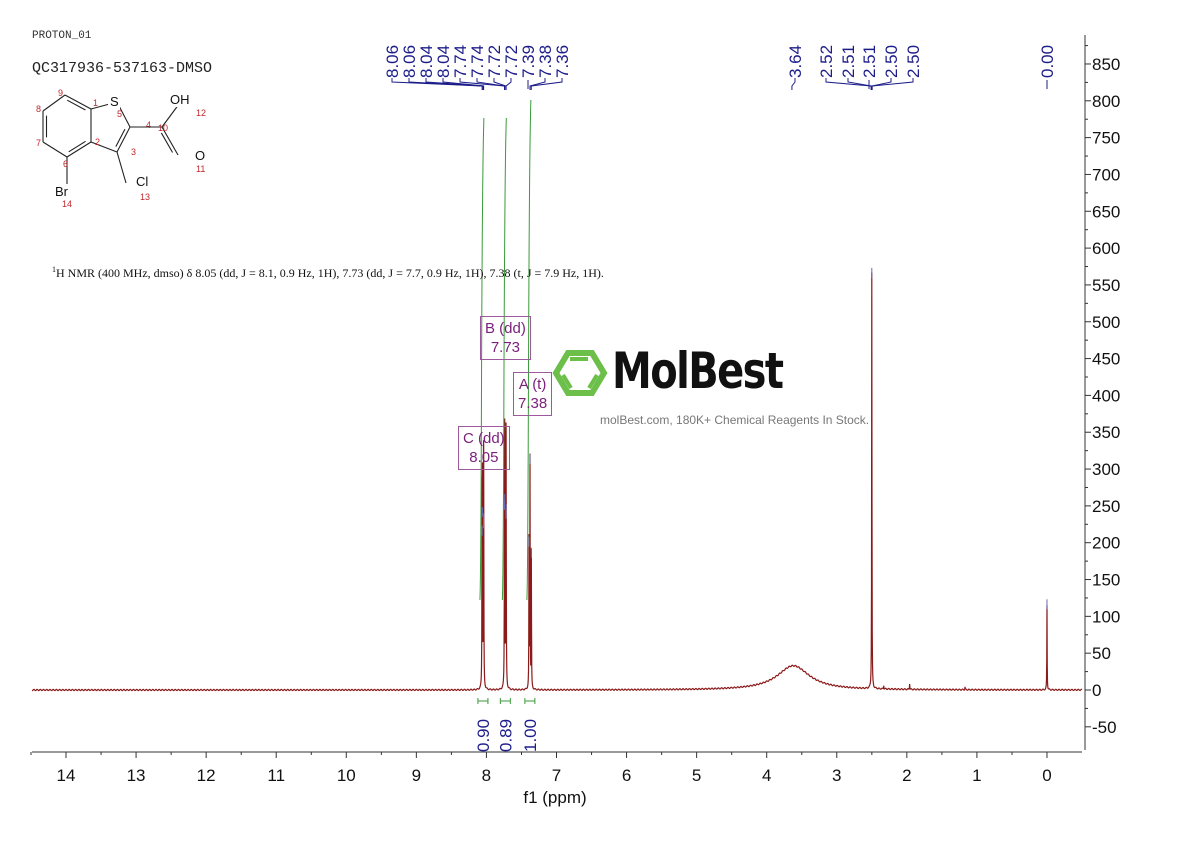  Describe the element at coordinates (556, 775) in the screenshot. I see `x-tick-label: 7` at that location.